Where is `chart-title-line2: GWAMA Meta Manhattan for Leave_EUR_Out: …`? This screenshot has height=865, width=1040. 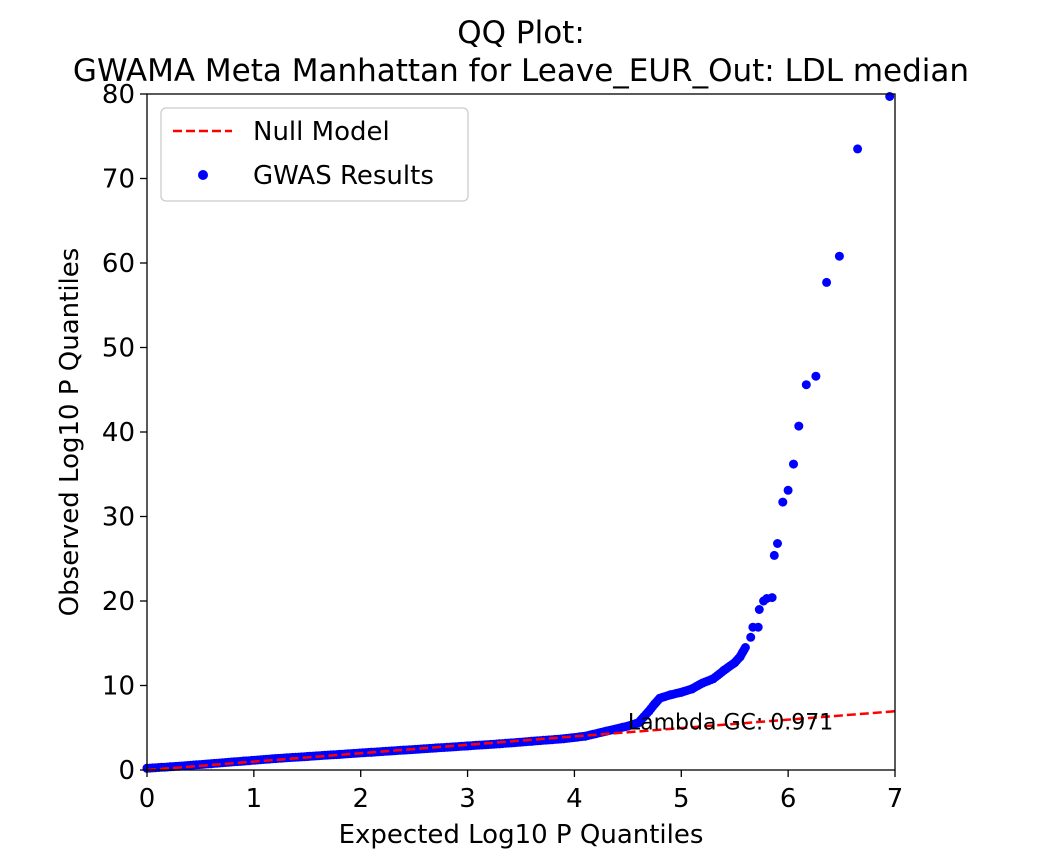
chart-title-line2: GWAMA Meta Manhattan for Leave_EUR_Out: … is located at coordinates (521, 71).